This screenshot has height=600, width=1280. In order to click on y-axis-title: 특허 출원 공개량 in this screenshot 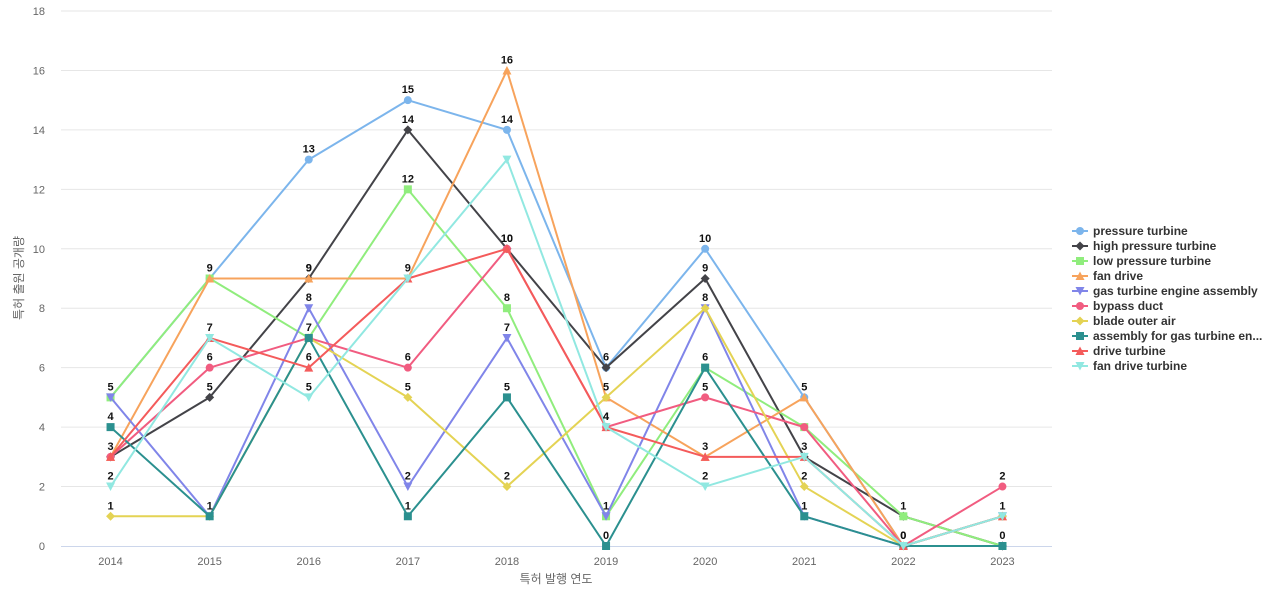, I will do `click(19, 278)`.